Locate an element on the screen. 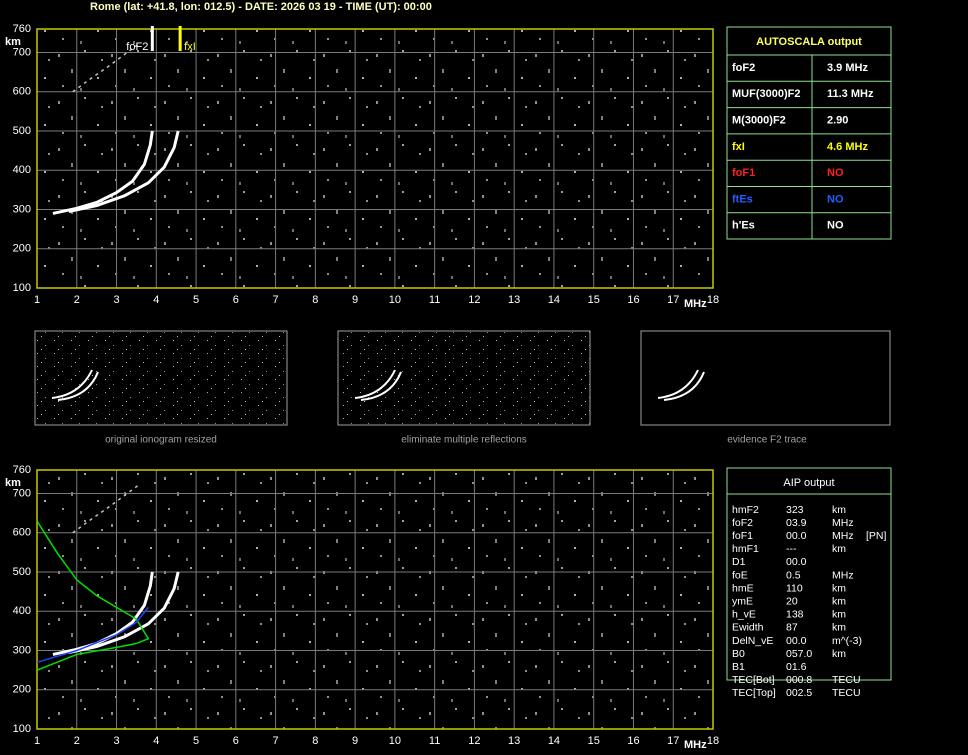 Image resolution: width=968 pixels, height=755 pixels. thumbnail-caption: eliminate multiple reflections is located at coordinates (464, 440).